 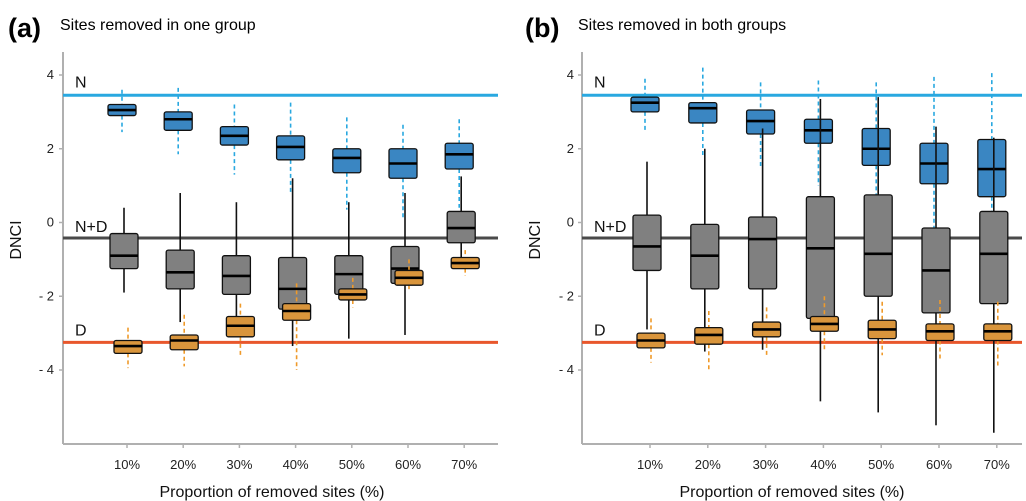 What do you see at coordinates (682, 25) in the screenshot?
I see `panel-b-title: Sites removed in both groups` at bounding box center [682, 25].